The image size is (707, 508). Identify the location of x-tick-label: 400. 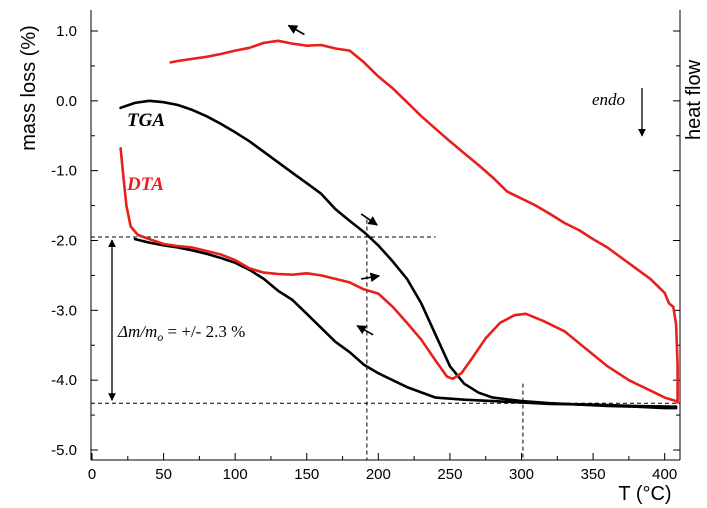
(664, 474).